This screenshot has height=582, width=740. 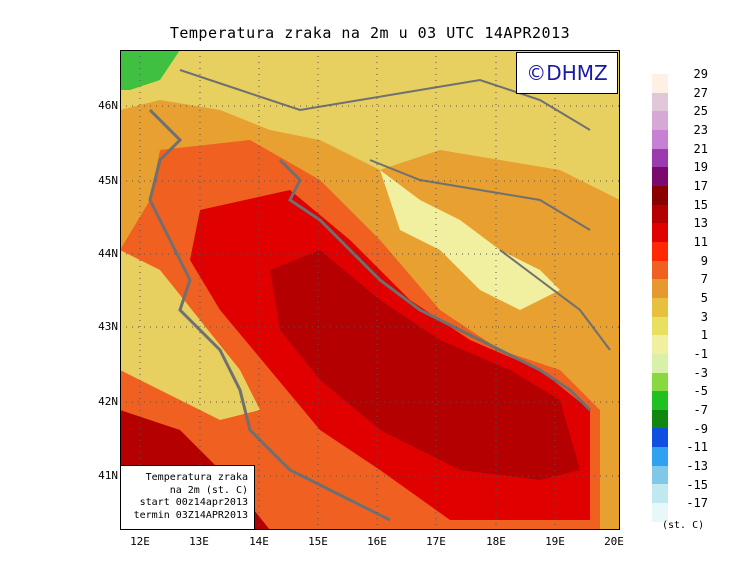 What do you see at coordinates (697, 484) in the screenshot?
I see `colorbar-tick-label: -15` at bounding box center [697, 484].